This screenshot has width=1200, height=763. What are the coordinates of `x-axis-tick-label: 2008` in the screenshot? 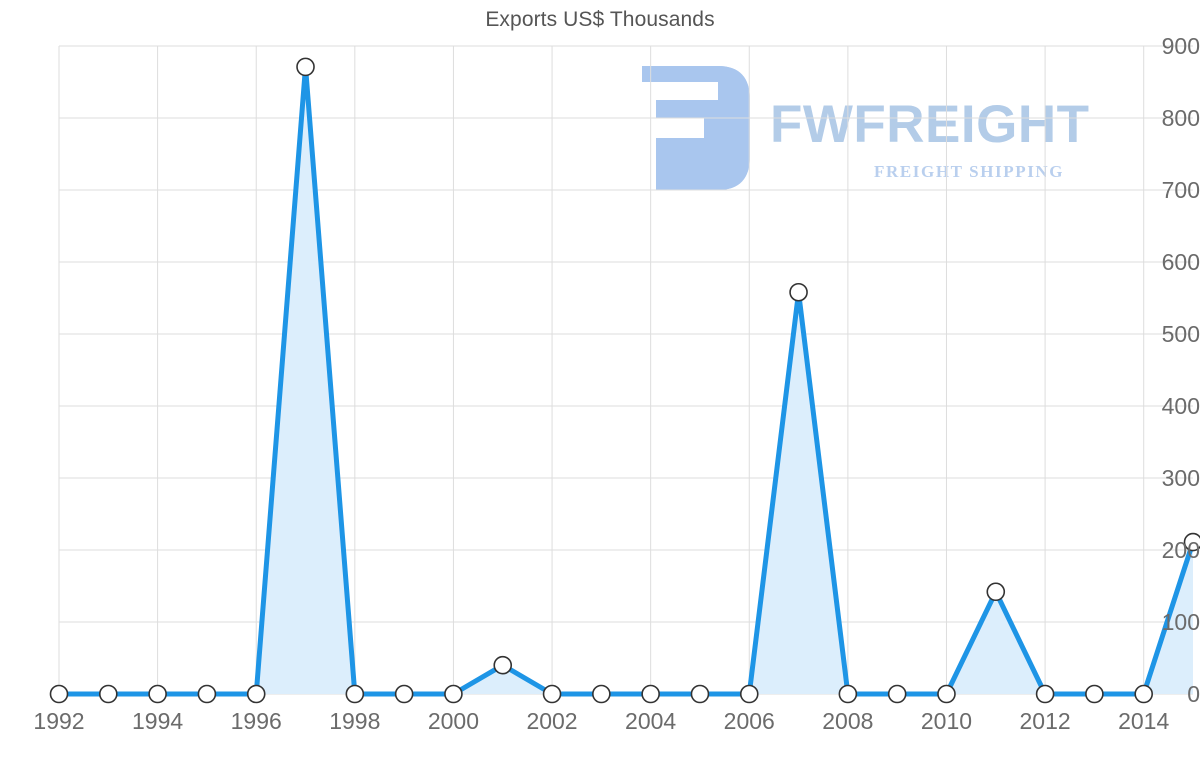 It's located at (848, 721).